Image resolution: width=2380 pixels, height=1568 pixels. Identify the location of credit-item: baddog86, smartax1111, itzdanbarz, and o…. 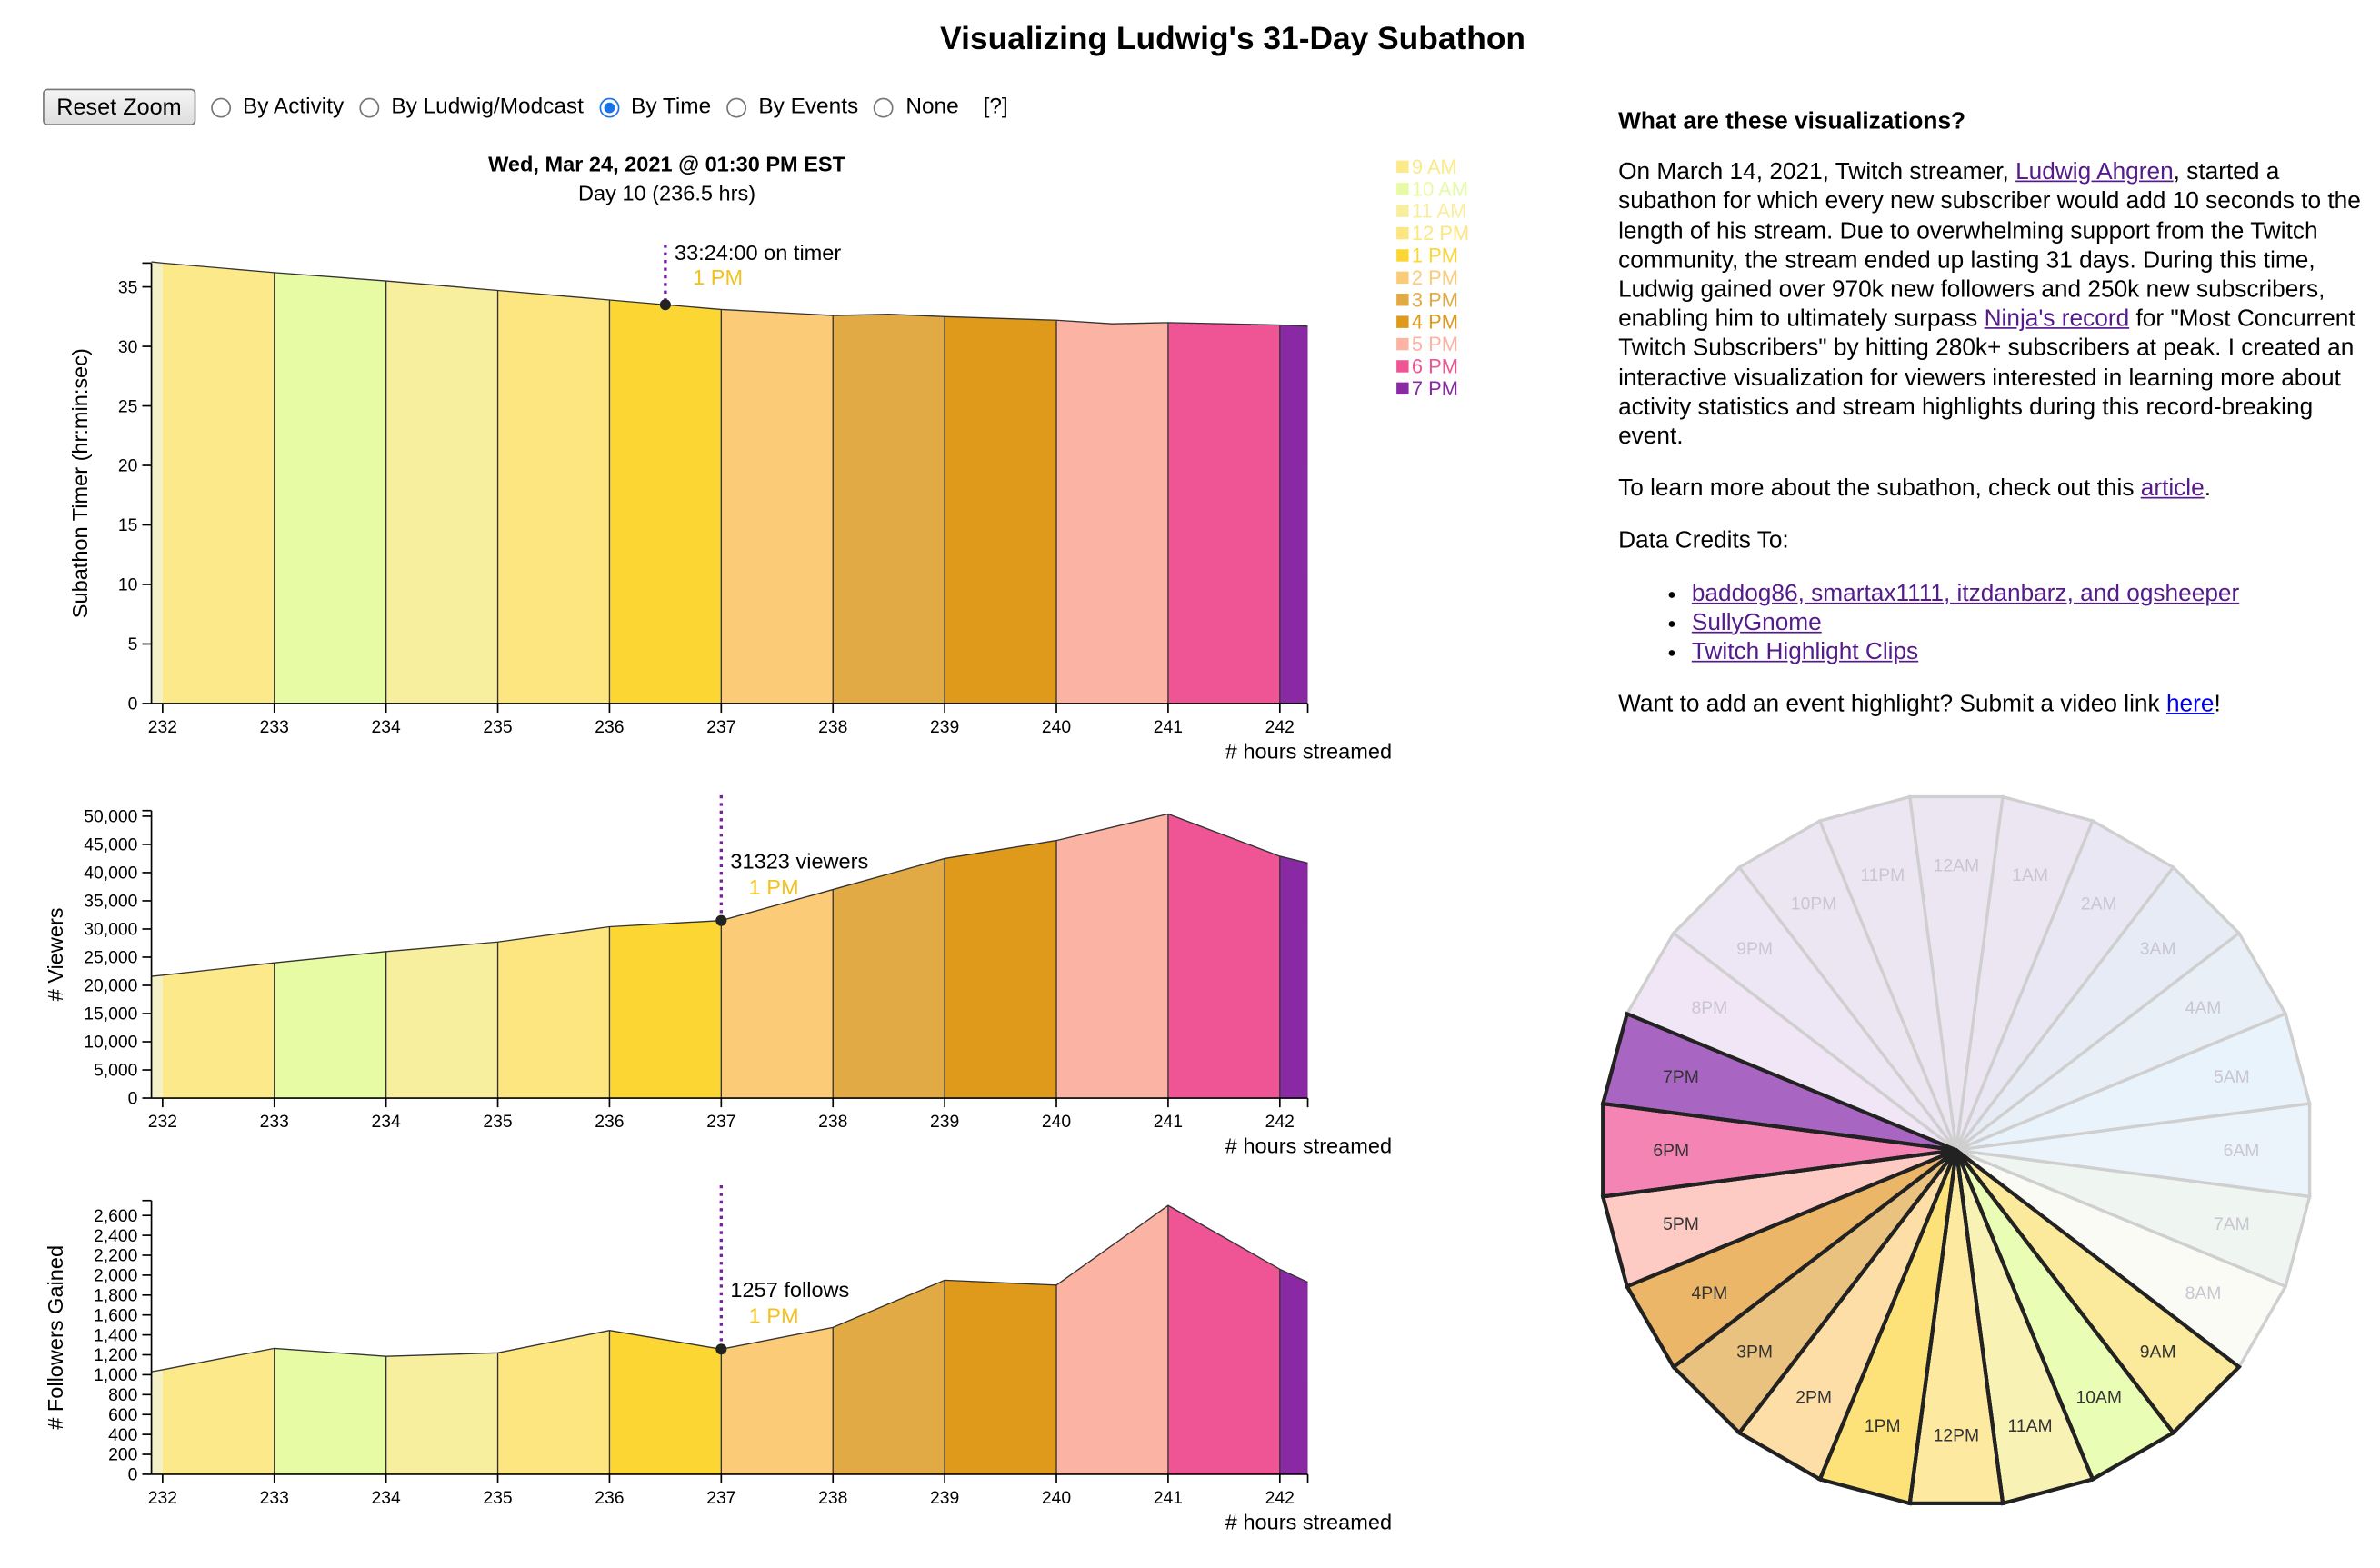
(2027, 593).